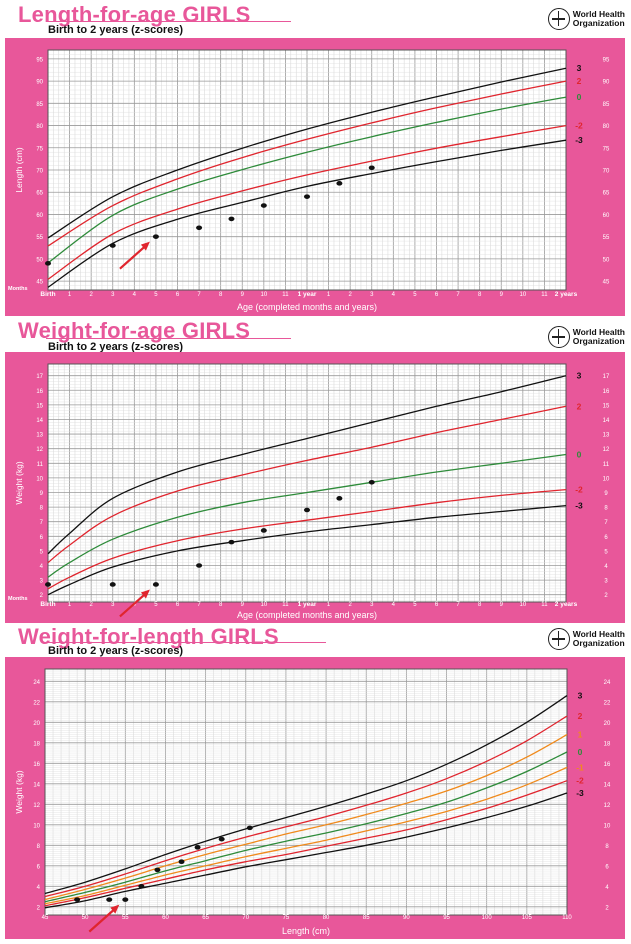  I want to click on y-tick-label-left: 5, so click(42, 552).